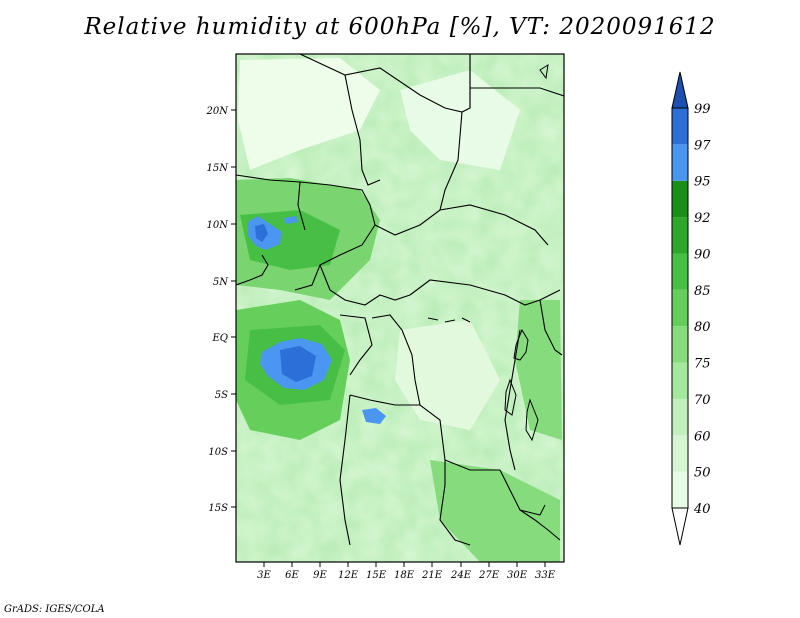  Describe the element at coordinates (309, 114) in the screenshot. I see `dry-patch-sahara` at that location.